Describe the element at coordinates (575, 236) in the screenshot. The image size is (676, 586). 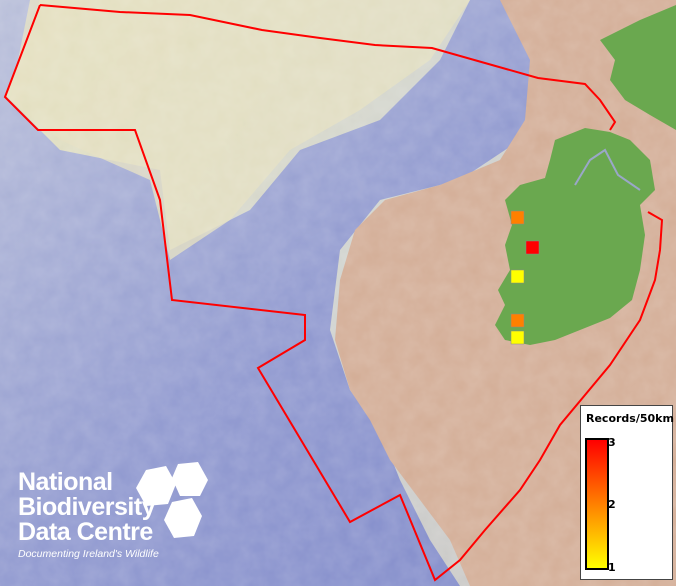
I see `ireland-land` at that location.